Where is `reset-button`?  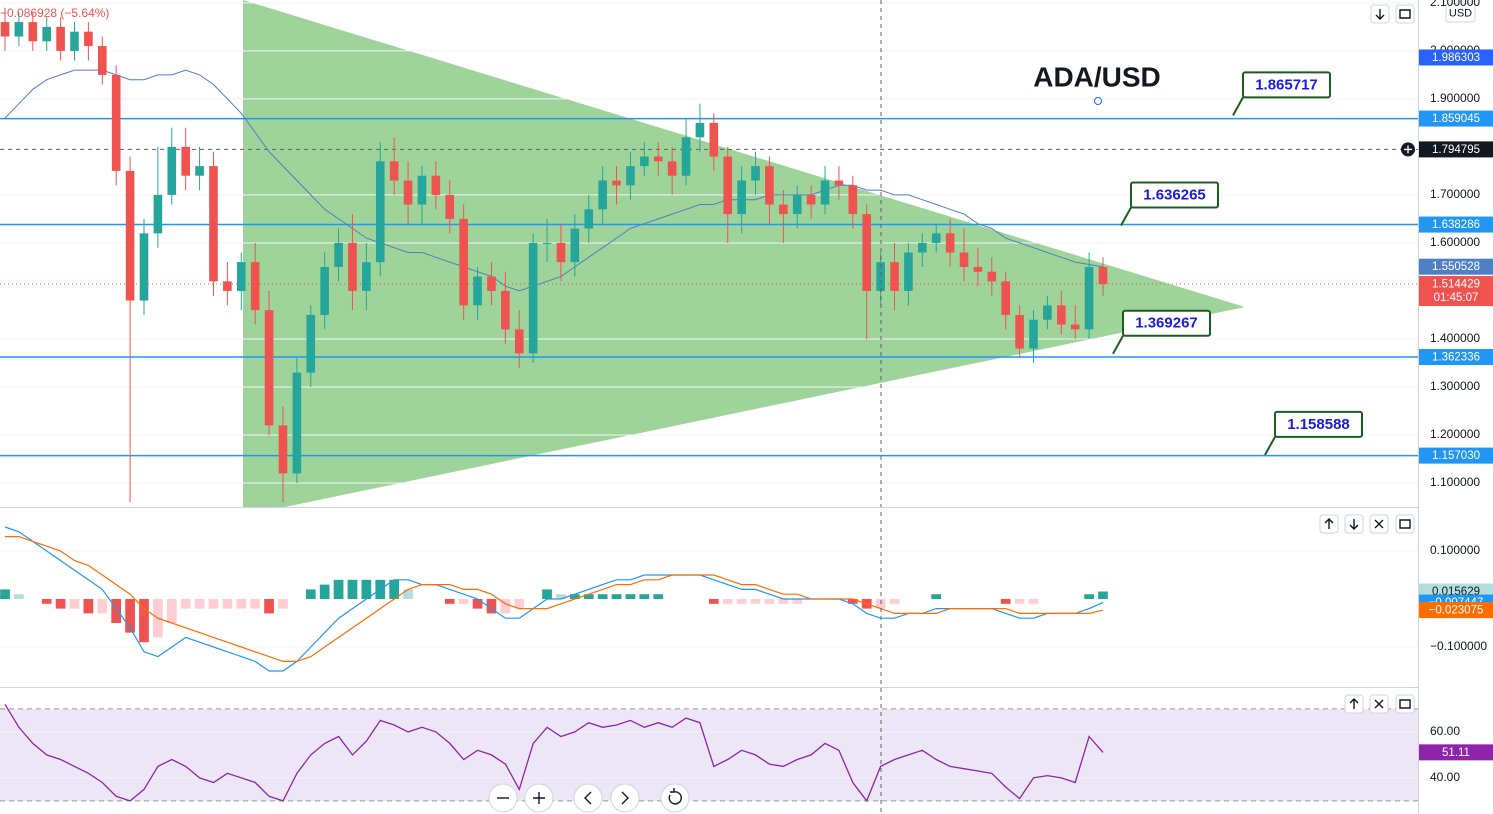
reset-button is located at coordinates (675, 798).